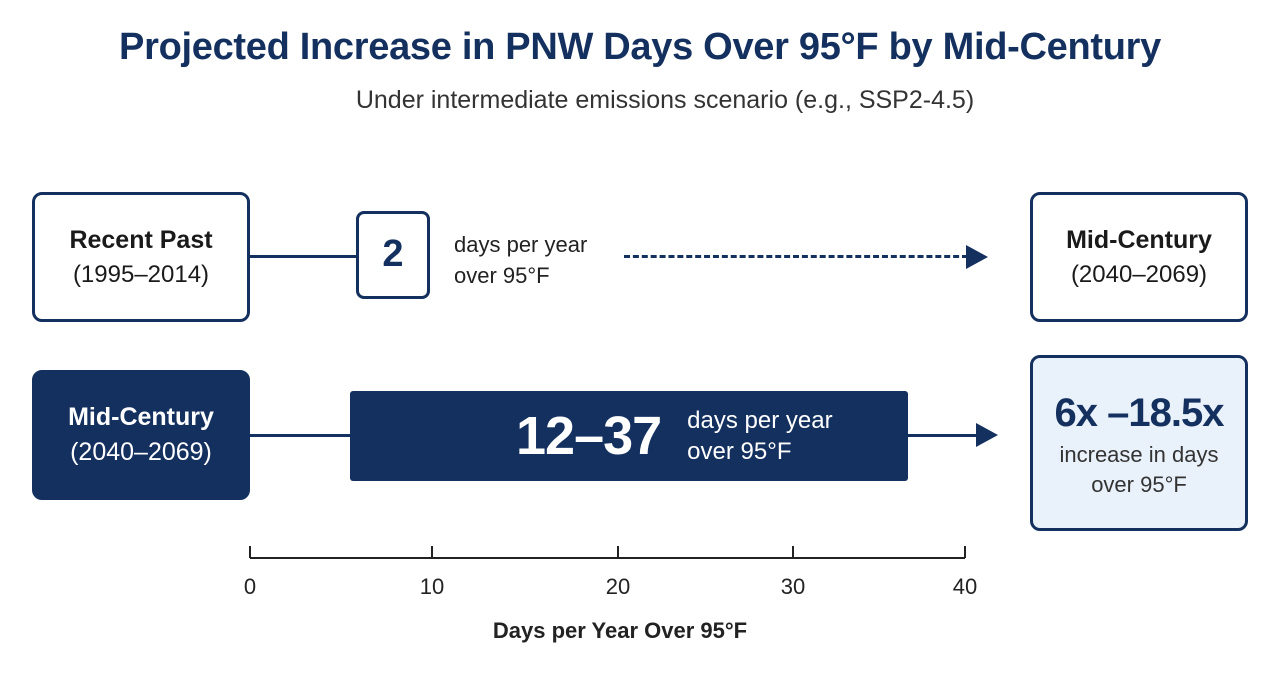 The width and height of the screenshot is (1280, 679). What do you see at coordinates (304, 256) in the screenshot?
I see `recent-past-connector` at bounding box center [304, 256].